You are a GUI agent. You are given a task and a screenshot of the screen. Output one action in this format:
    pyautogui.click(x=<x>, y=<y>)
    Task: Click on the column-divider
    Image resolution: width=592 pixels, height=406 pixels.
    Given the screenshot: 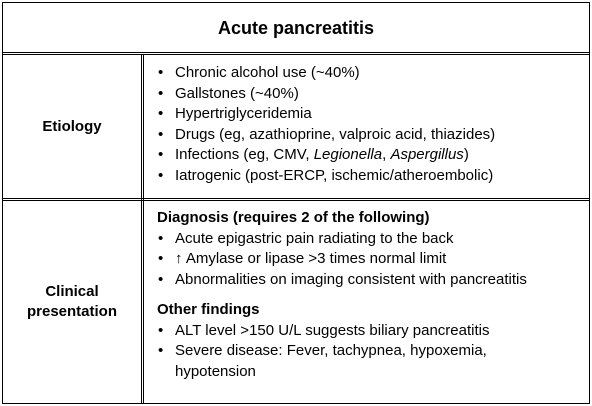 What is the action you would take?
    pyautogui.click(x=142, y=229)
    